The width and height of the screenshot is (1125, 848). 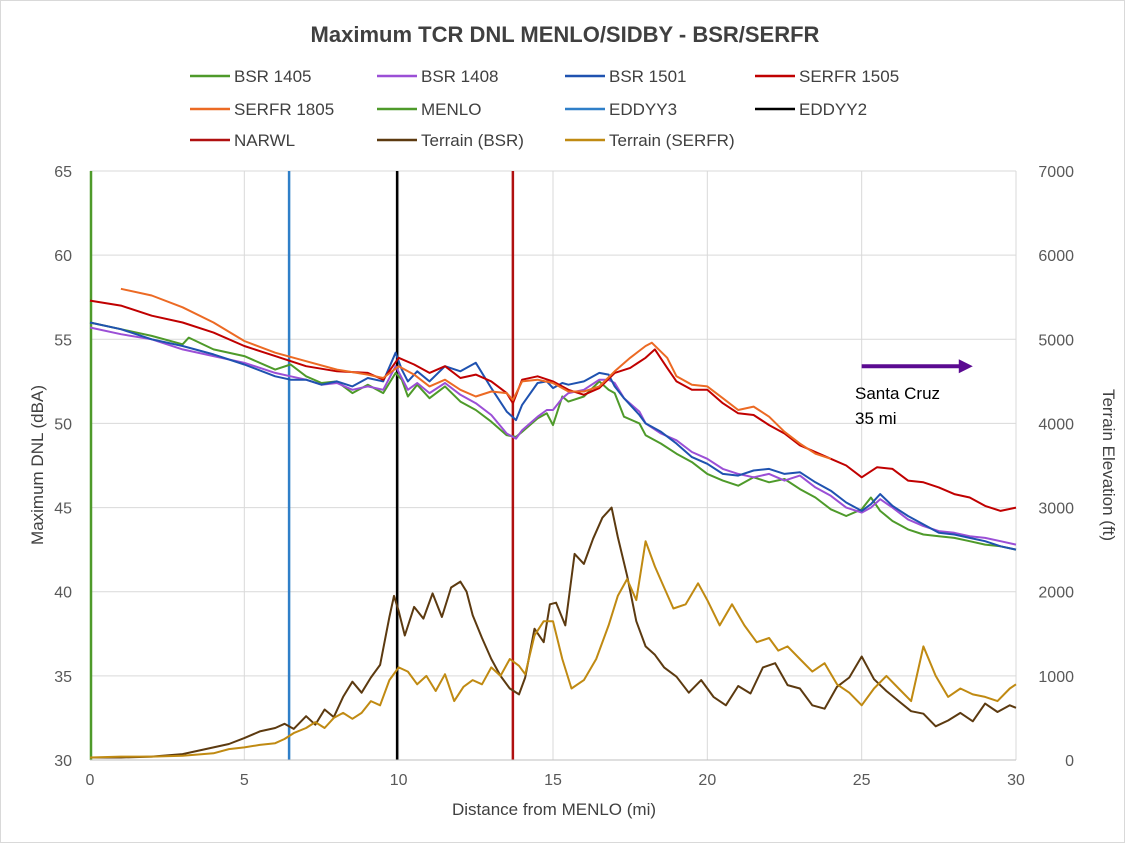 I want to click on legend-label-bsr-1405: BSR 1405, so click(x=273, y=76).